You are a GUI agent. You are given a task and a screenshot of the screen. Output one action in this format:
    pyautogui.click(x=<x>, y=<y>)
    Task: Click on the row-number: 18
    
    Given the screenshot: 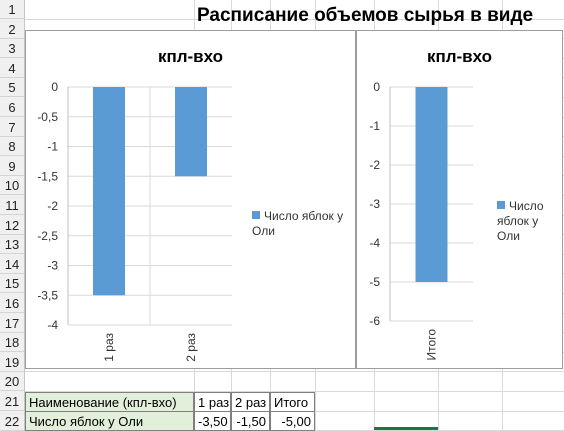 What is the action you would take?
    pyautogui.click(x=12, y=343)
    